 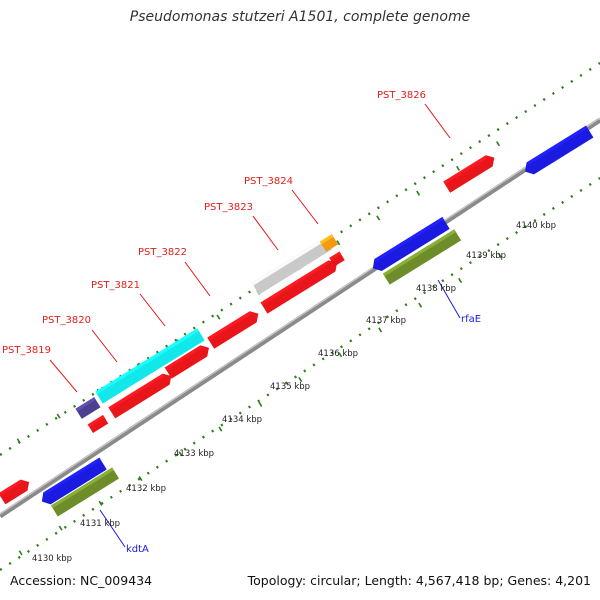 I want to click on gene-pst-3823-top, so click(x=229, y=326).